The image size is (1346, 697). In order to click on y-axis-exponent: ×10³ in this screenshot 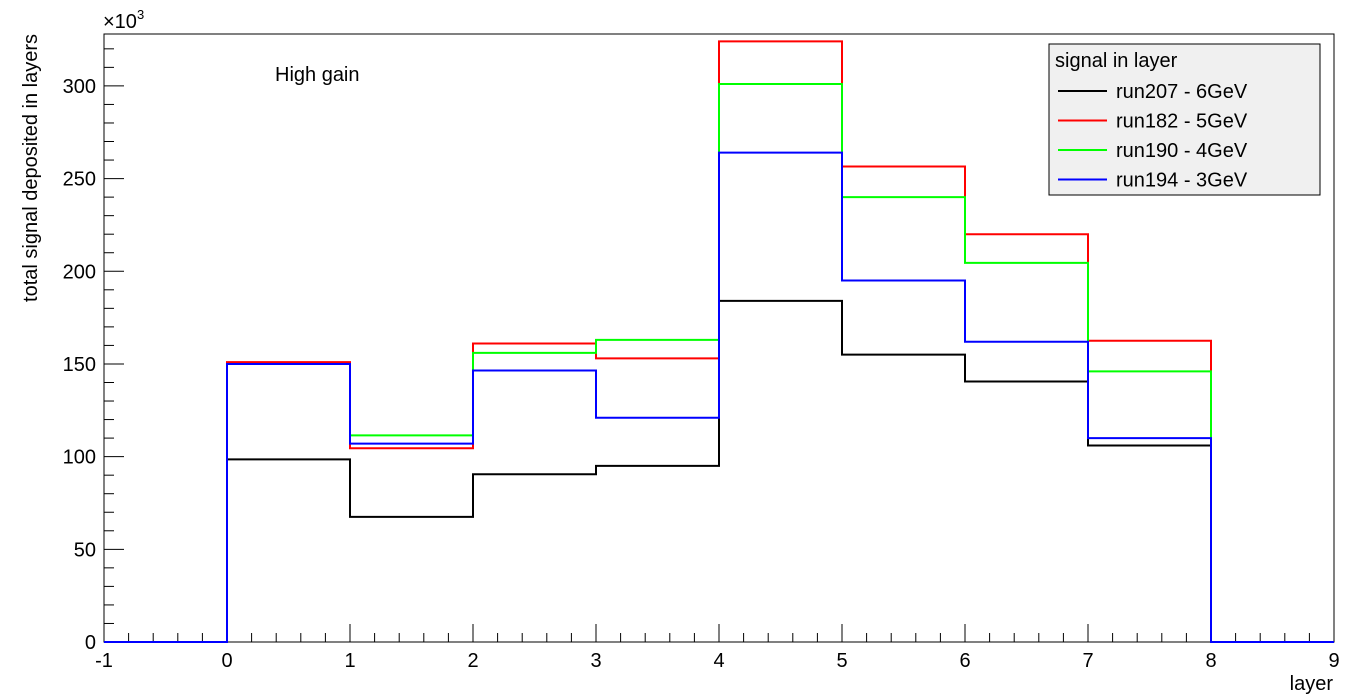, I will do `click(123, 20)`.